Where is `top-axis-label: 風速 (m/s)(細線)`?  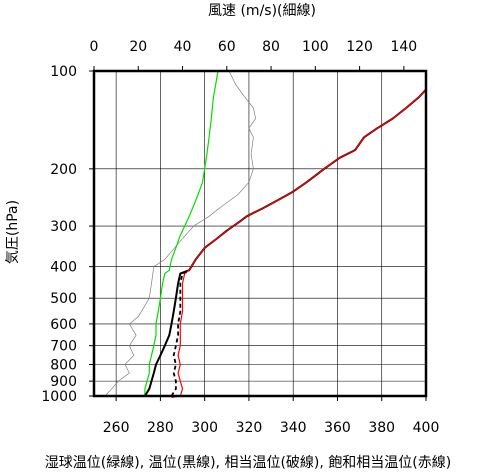 top-axis-label: 風速 (m/s)(細線) is located at coordinates (262, 11).